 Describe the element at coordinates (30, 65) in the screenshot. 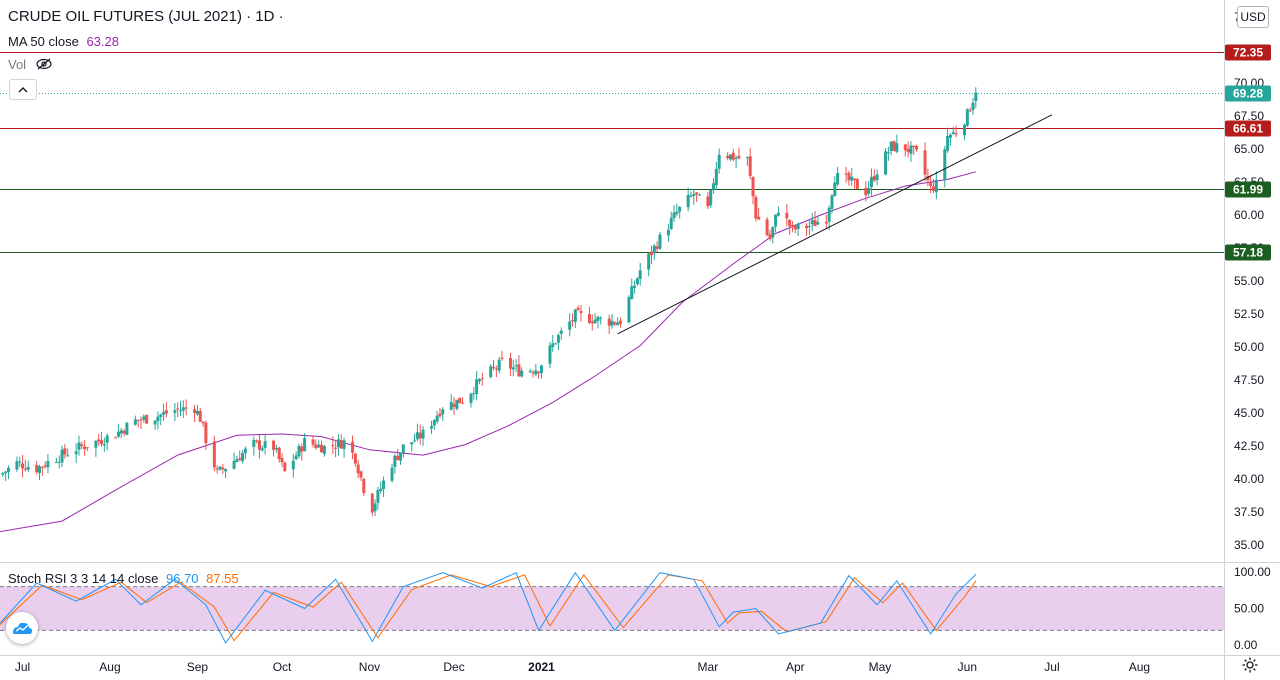

I see `vol-legend: Vol` at that location.